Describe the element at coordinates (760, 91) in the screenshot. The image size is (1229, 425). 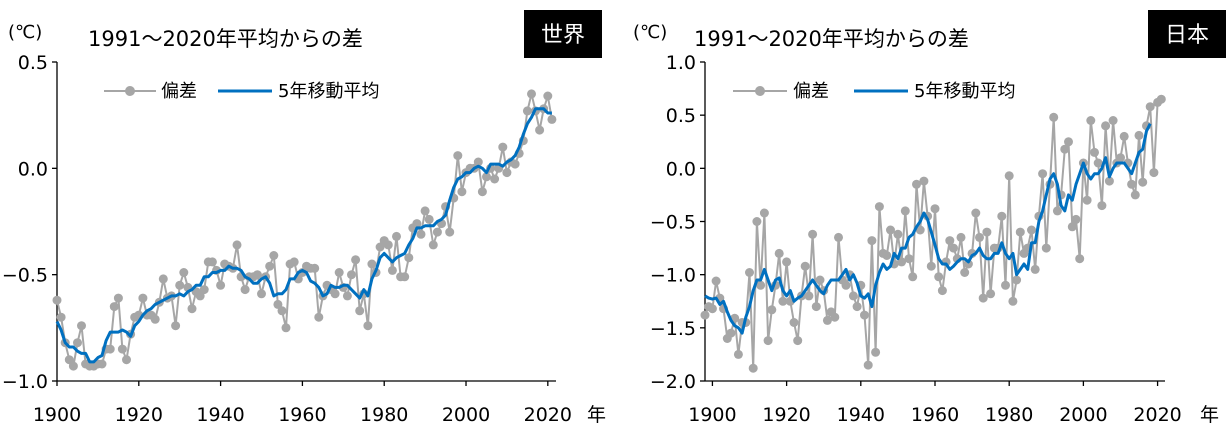
I see `japan-legend-anomaly-marker` at that location.